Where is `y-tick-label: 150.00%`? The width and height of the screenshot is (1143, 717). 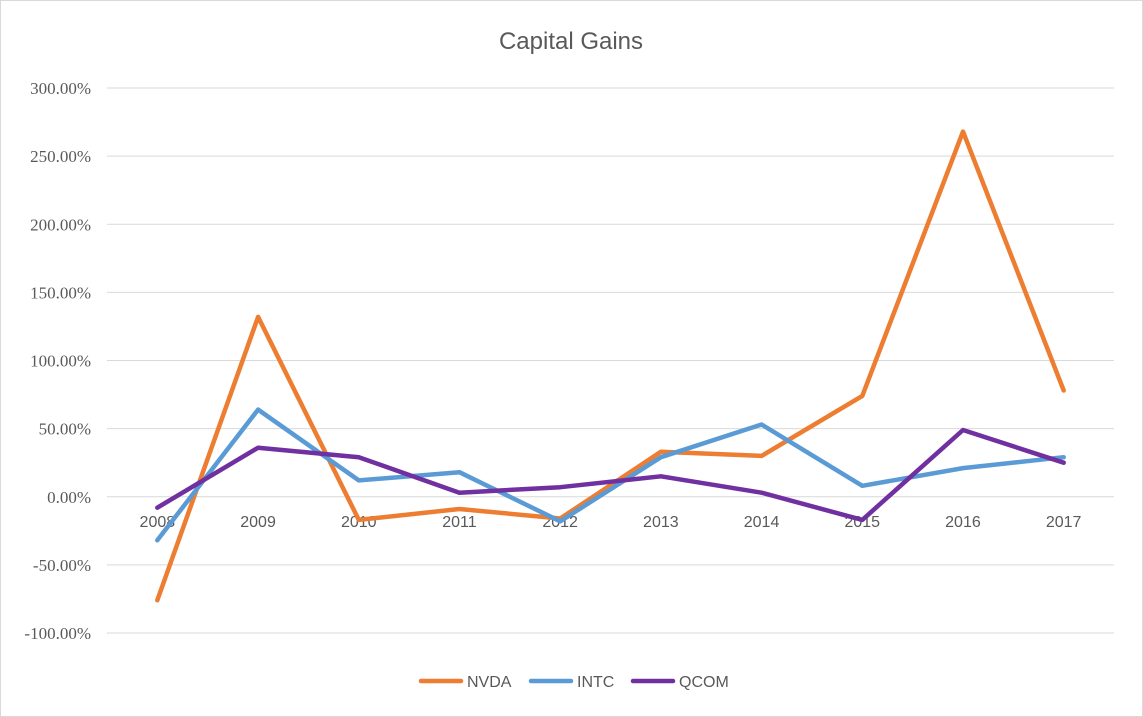
y-tick-label: 150.00% is located at coordinates (60, 292).